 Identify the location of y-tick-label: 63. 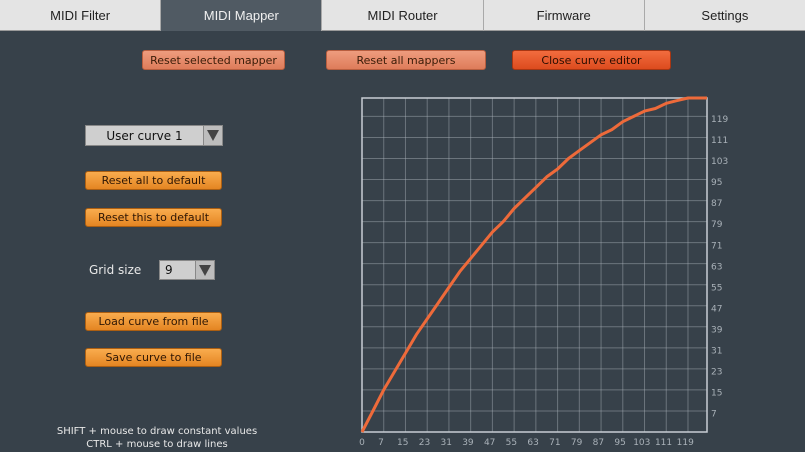
(716, 267).